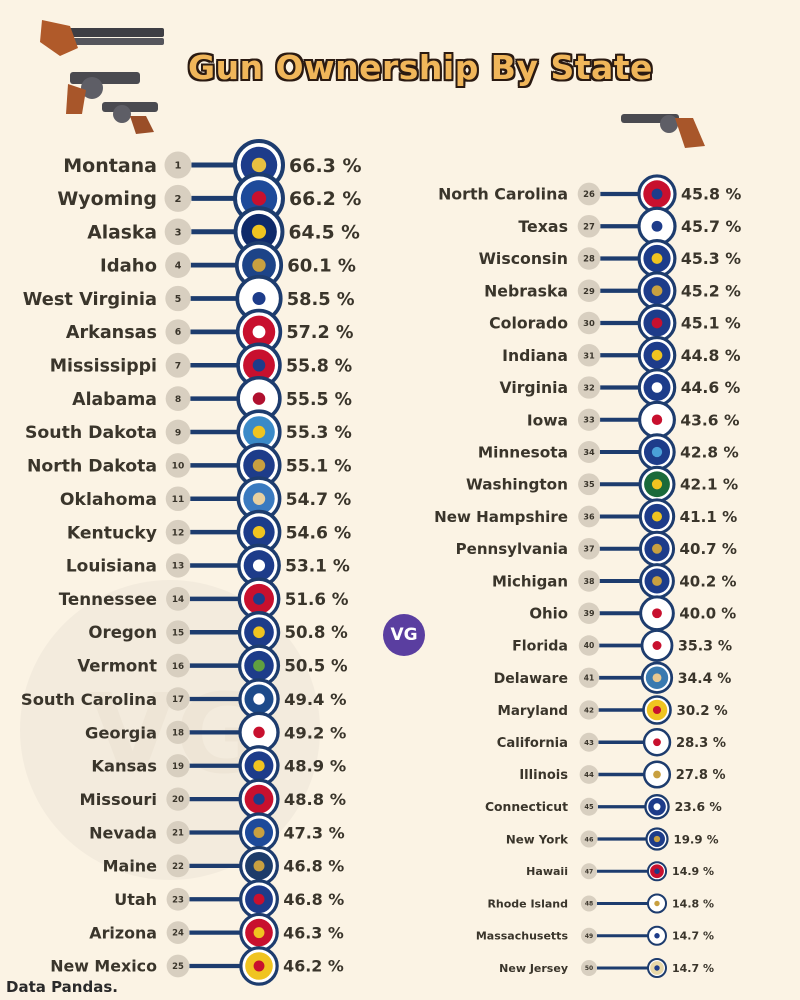 The height and width of the screenshot is (1000, 800). I want to click on rank-label-25: 26, so click(589, 194).